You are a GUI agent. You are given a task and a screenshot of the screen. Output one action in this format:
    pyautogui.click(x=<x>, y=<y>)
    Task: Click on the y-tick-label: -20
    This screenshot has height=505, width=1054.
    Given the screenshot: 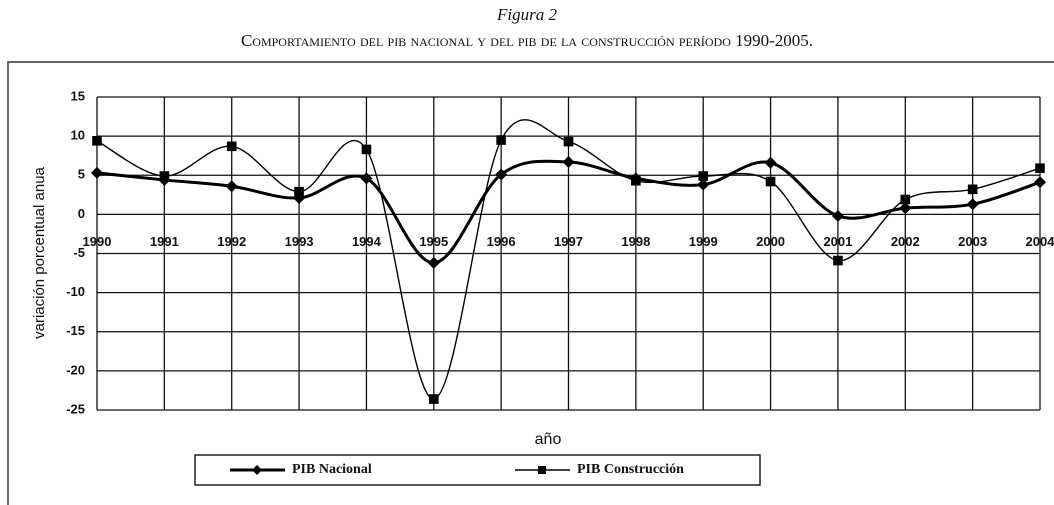 What is the action you would take?
    pyautogui.click(x=75, y=369)
    